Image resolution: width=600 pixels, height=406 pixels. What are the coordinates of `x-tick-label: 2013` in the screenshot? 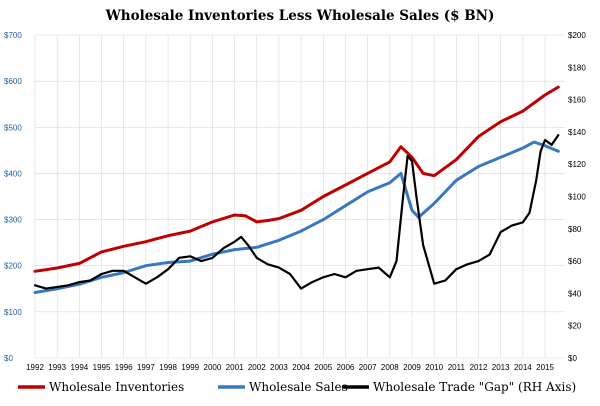 It's located at (501, 367).